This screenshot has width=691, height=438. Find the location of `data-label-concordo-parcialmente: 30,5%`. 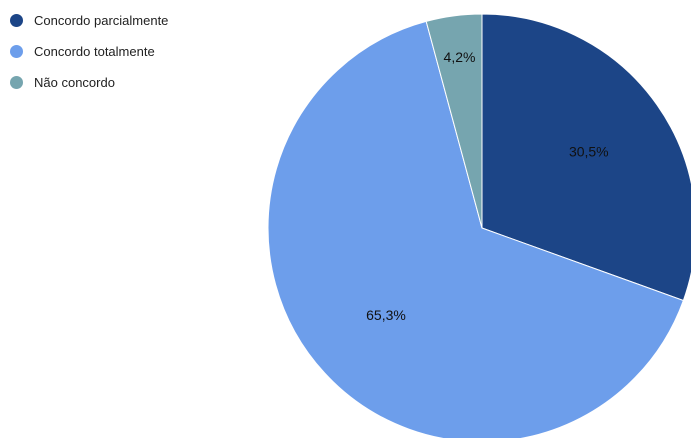

data-label-concordo-parcialmente: 30,5% is located at coordinates (589, 152).